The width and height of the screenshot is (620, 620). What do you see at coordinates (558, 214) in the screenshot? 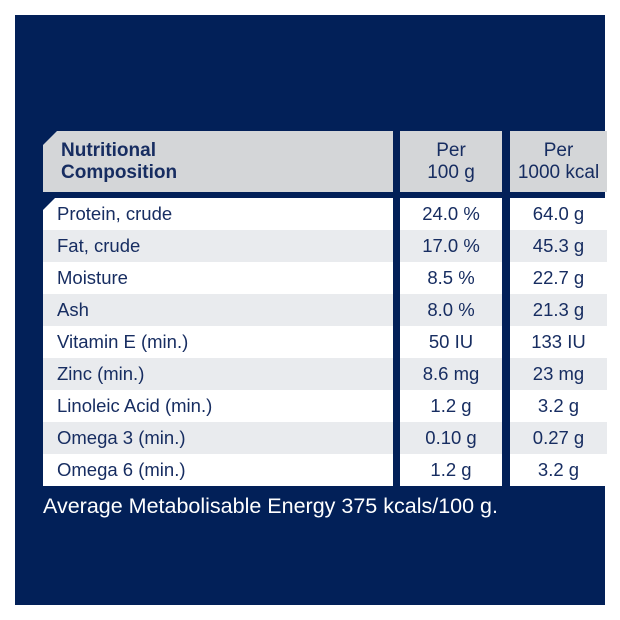
I see `row-per-1000kcal-value: 64.0 g` at bounding box center [558, 214].